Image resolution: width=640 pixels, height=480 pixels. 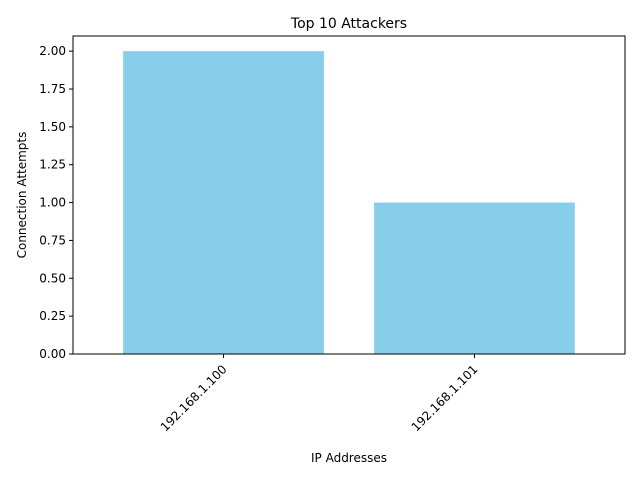 I want to click on y-tick-label: 0.75, so click(x=52, y=240).